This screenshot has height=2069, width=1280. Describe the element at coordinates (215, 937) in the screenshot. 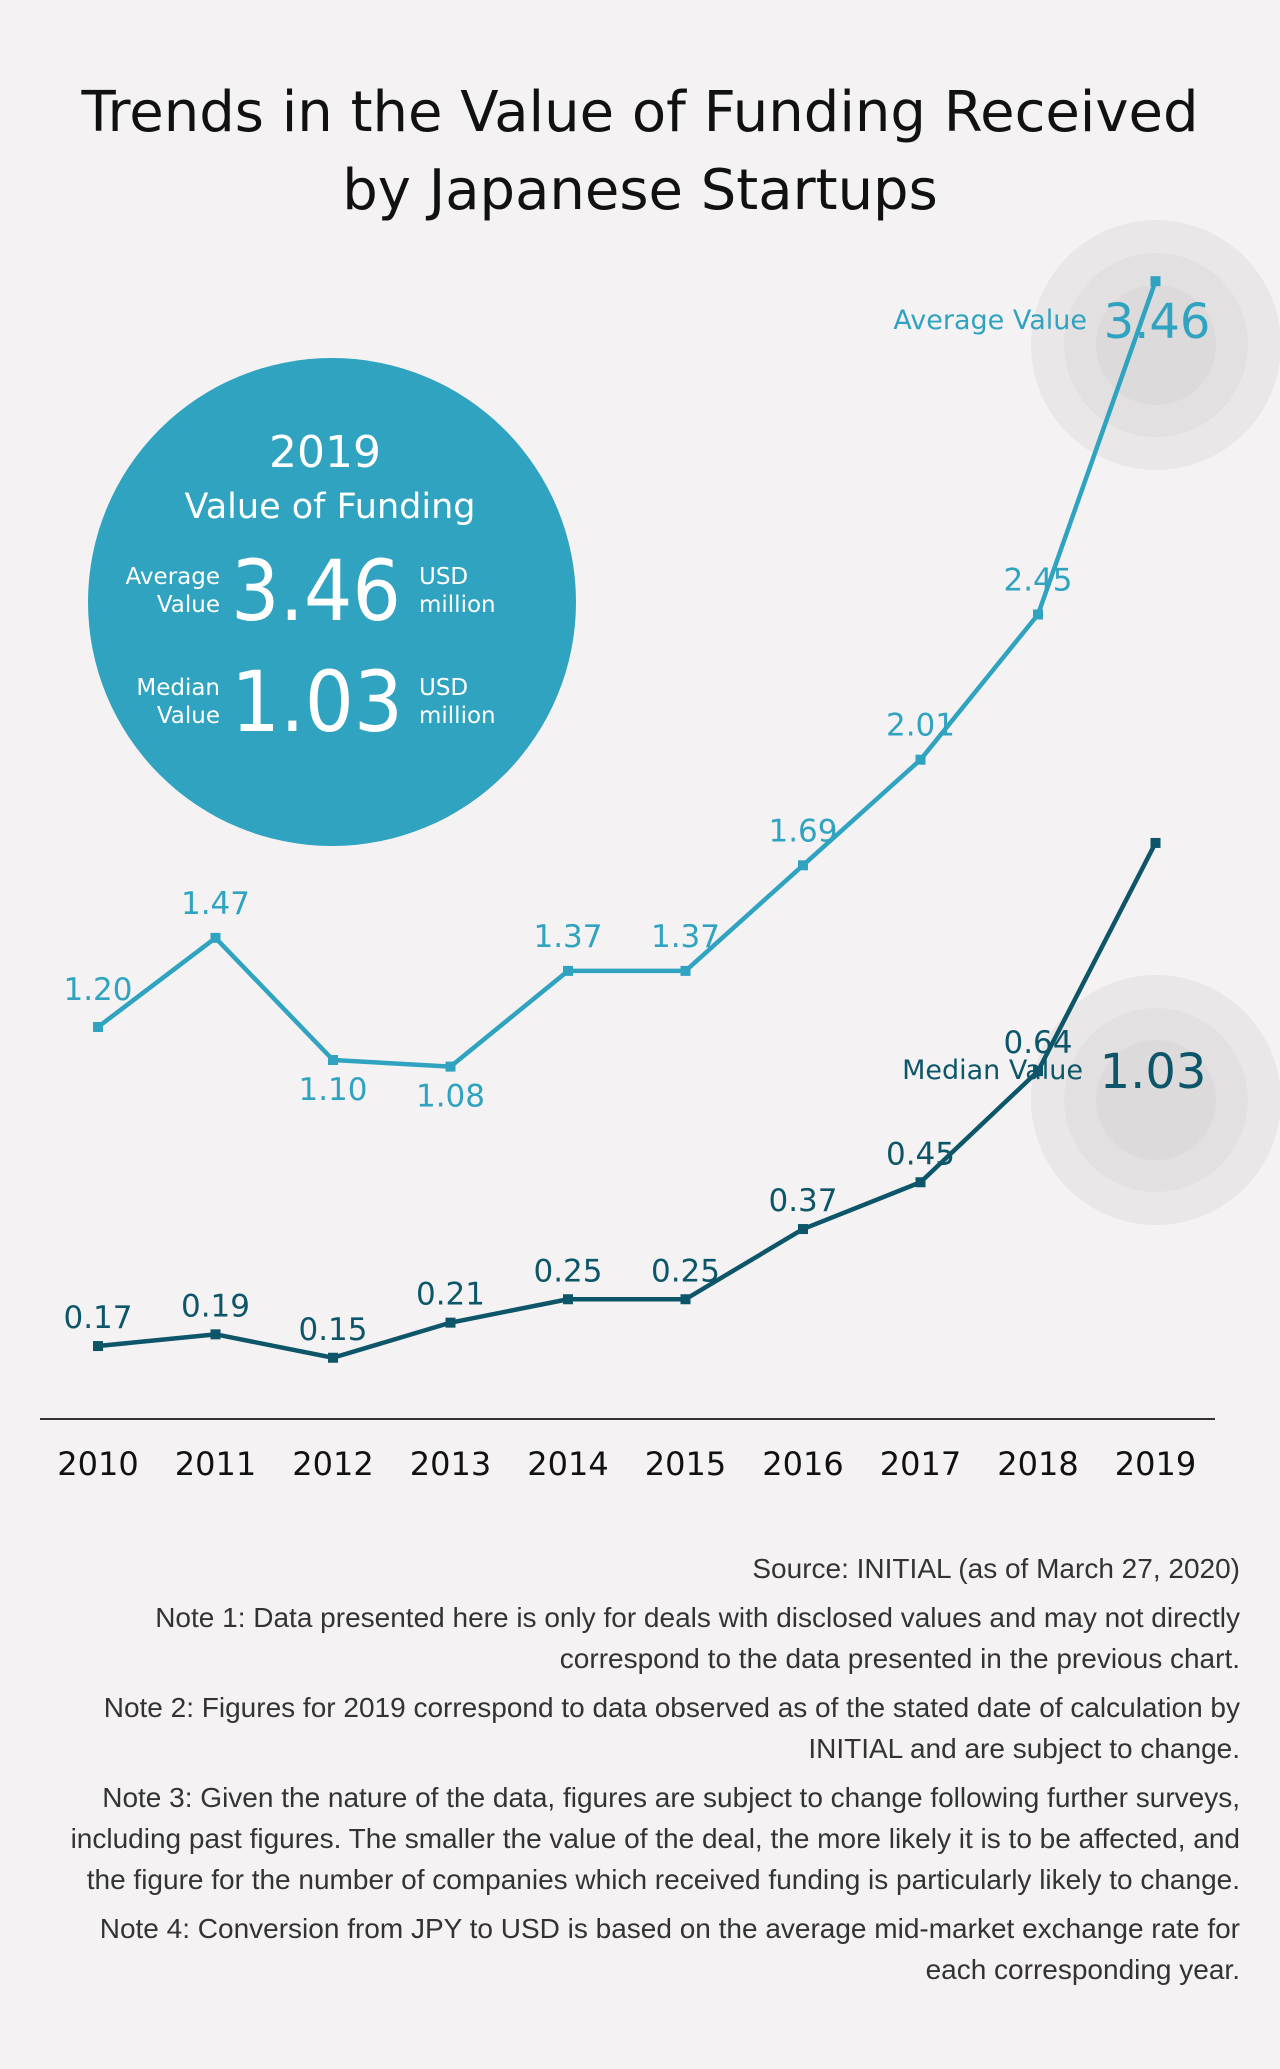

I see `average-point-2011` at that location.